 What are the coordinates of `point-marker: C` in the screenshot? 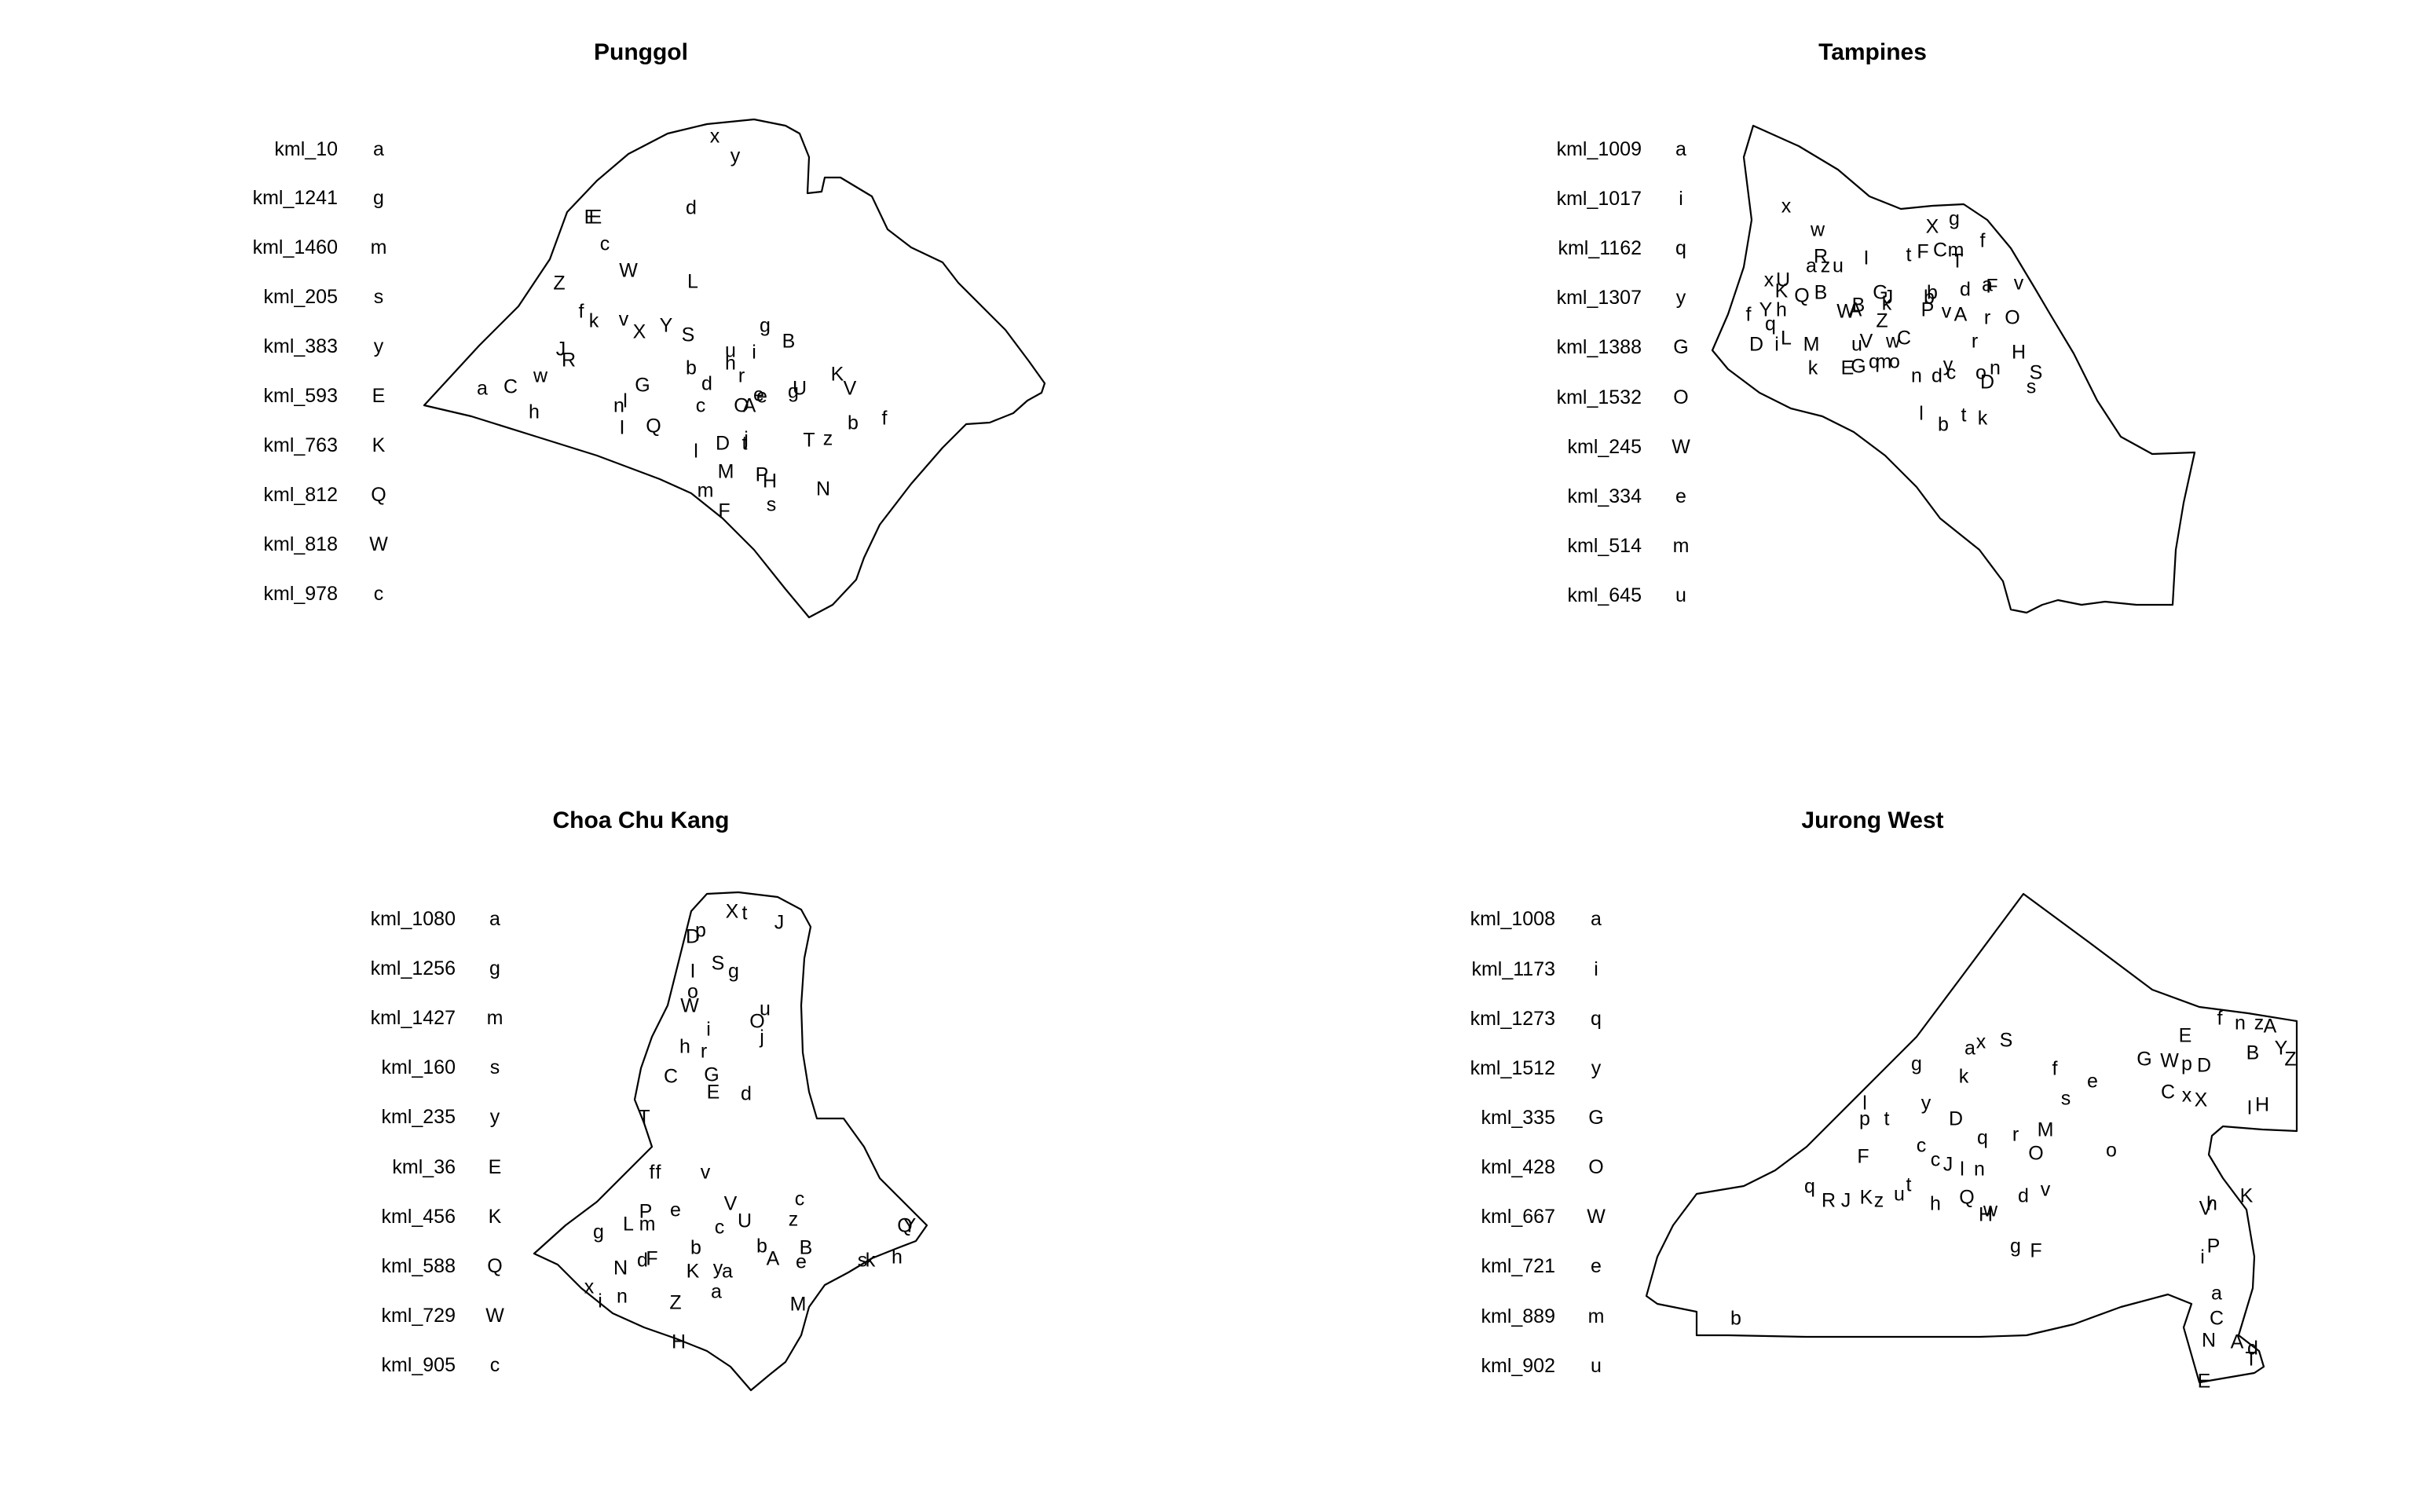 It's located at (510, 387).